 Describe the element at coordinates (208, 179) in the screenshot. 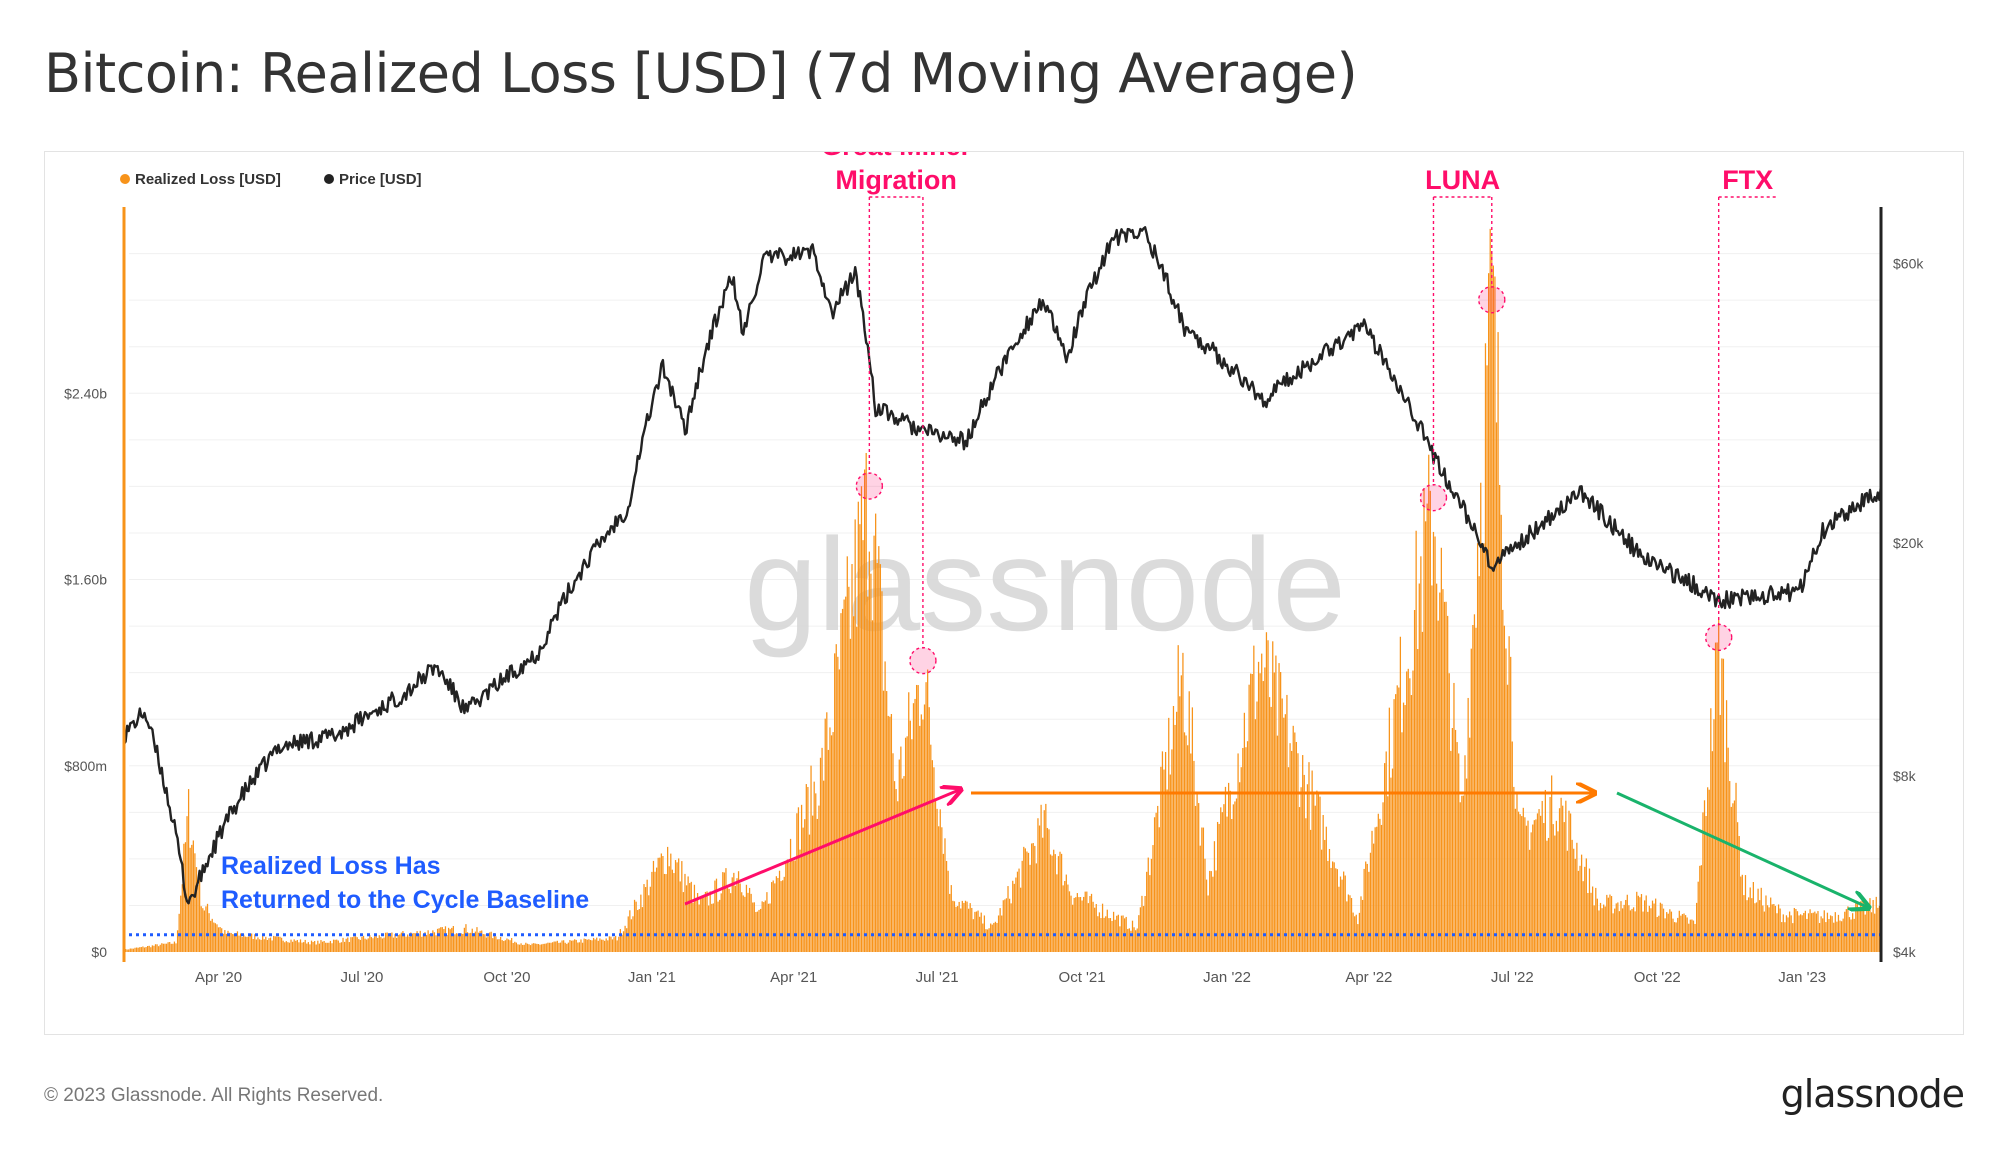

I see `legend-label: Realized Loss [USD]` at that location.